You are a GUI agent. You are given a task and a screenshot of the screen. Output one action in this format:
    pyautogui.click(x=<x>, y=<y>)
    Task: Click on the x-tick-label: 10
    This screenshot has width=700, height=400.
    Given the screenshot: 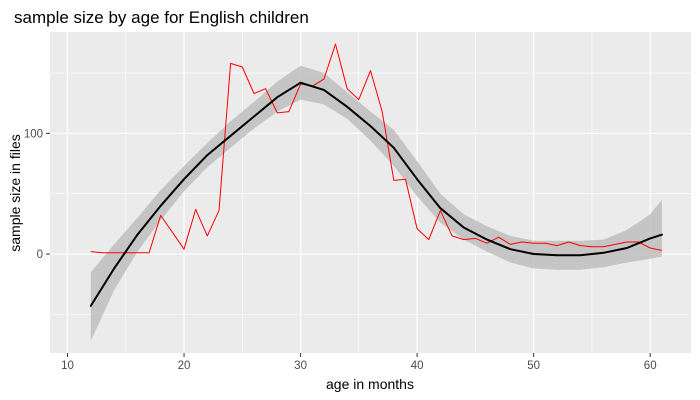 What is the action you would take?
    pyautogui.click(x=67, y=366)
    